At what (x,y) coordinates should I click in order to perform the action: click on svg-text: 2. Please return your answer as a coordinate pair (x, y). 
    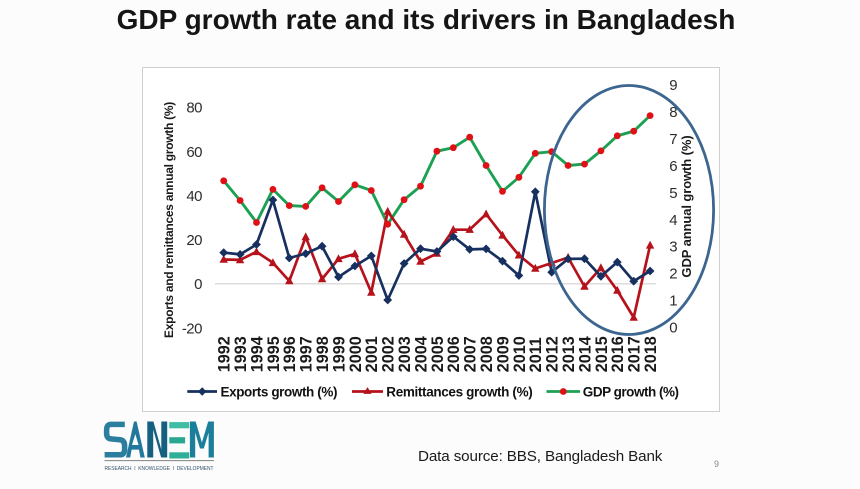
    Looking at the image, I should click on (673, 274).